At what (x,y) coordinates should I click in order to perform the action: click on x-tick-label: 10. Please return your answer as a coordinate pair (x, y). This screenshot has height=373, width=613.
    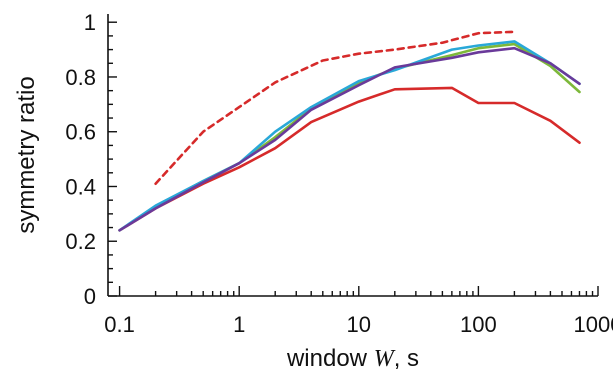
    Looking at the image, I should click on (359, 324).